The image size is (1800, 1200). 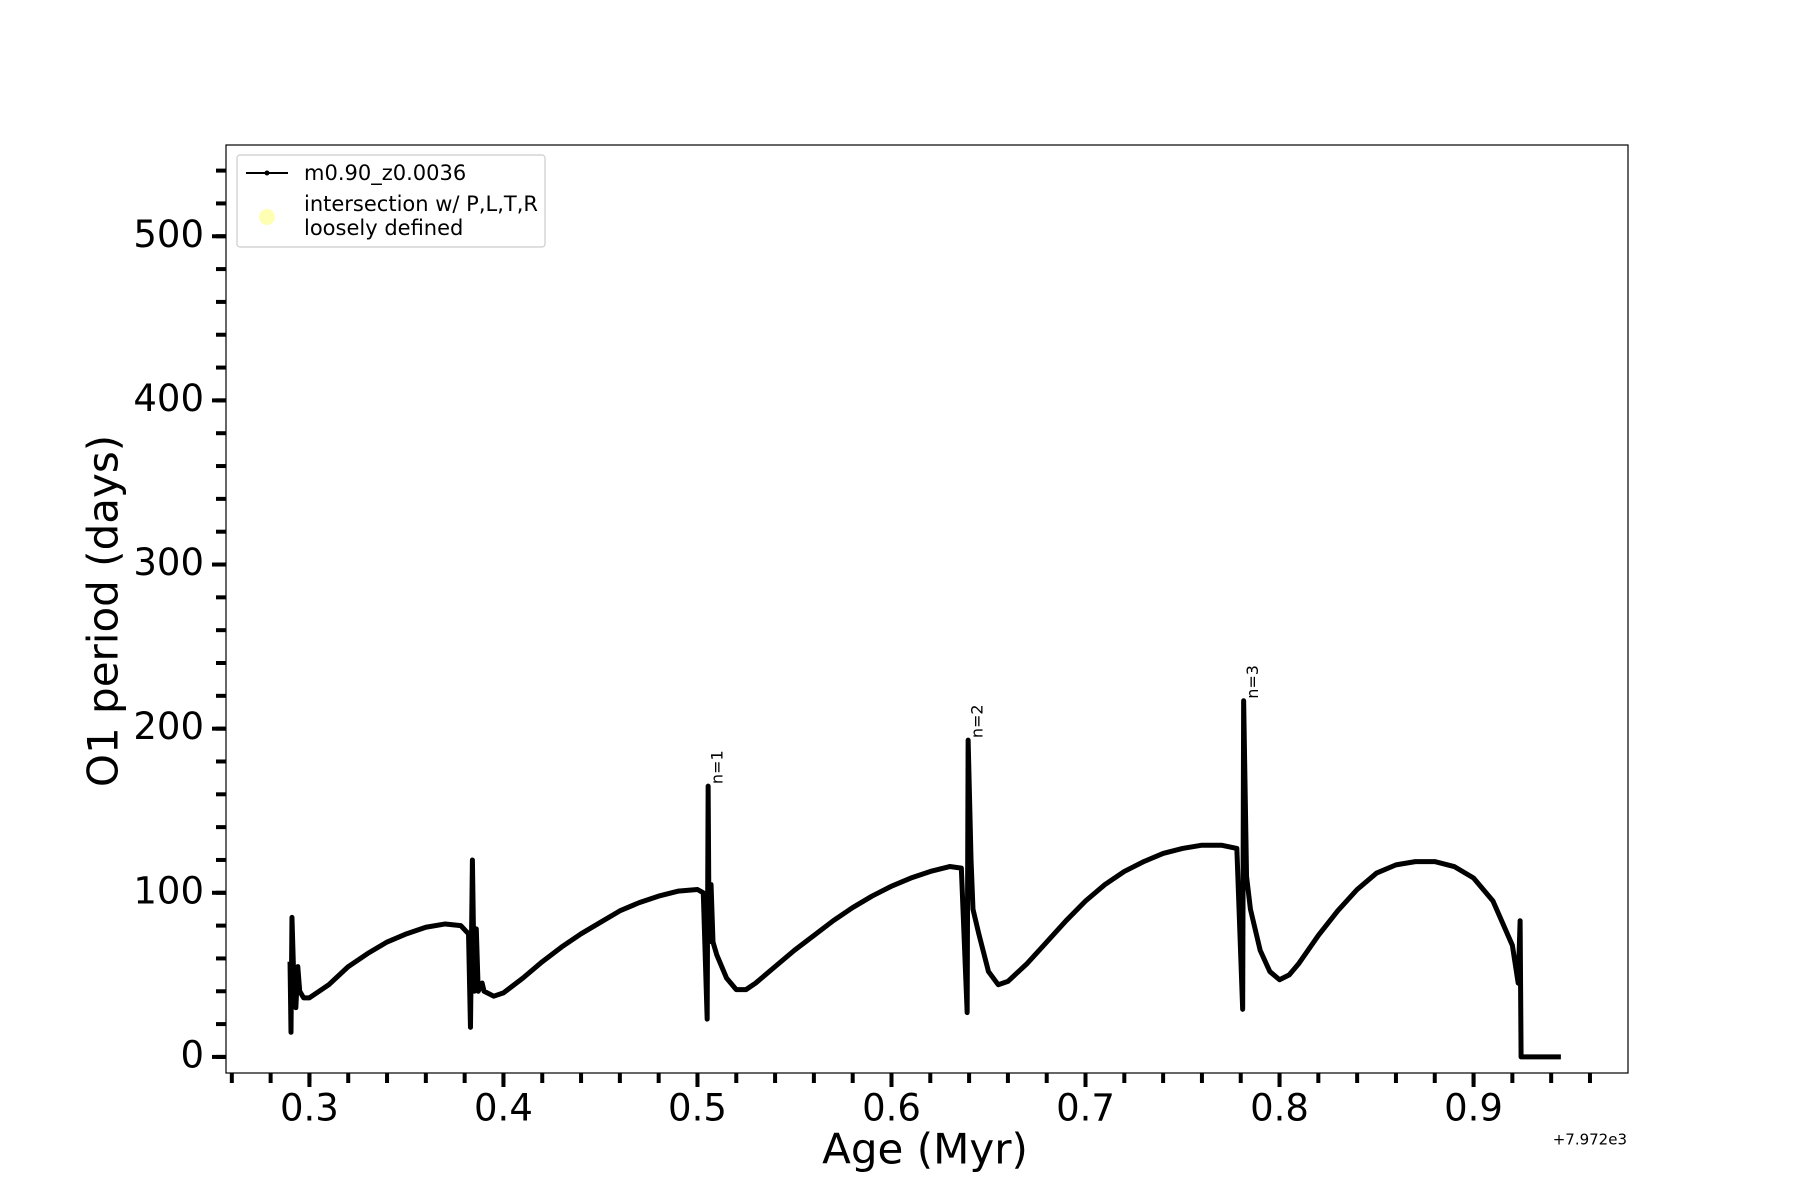 I want to click on x-tick-label: 0.4, so click(x=503, y=1108).